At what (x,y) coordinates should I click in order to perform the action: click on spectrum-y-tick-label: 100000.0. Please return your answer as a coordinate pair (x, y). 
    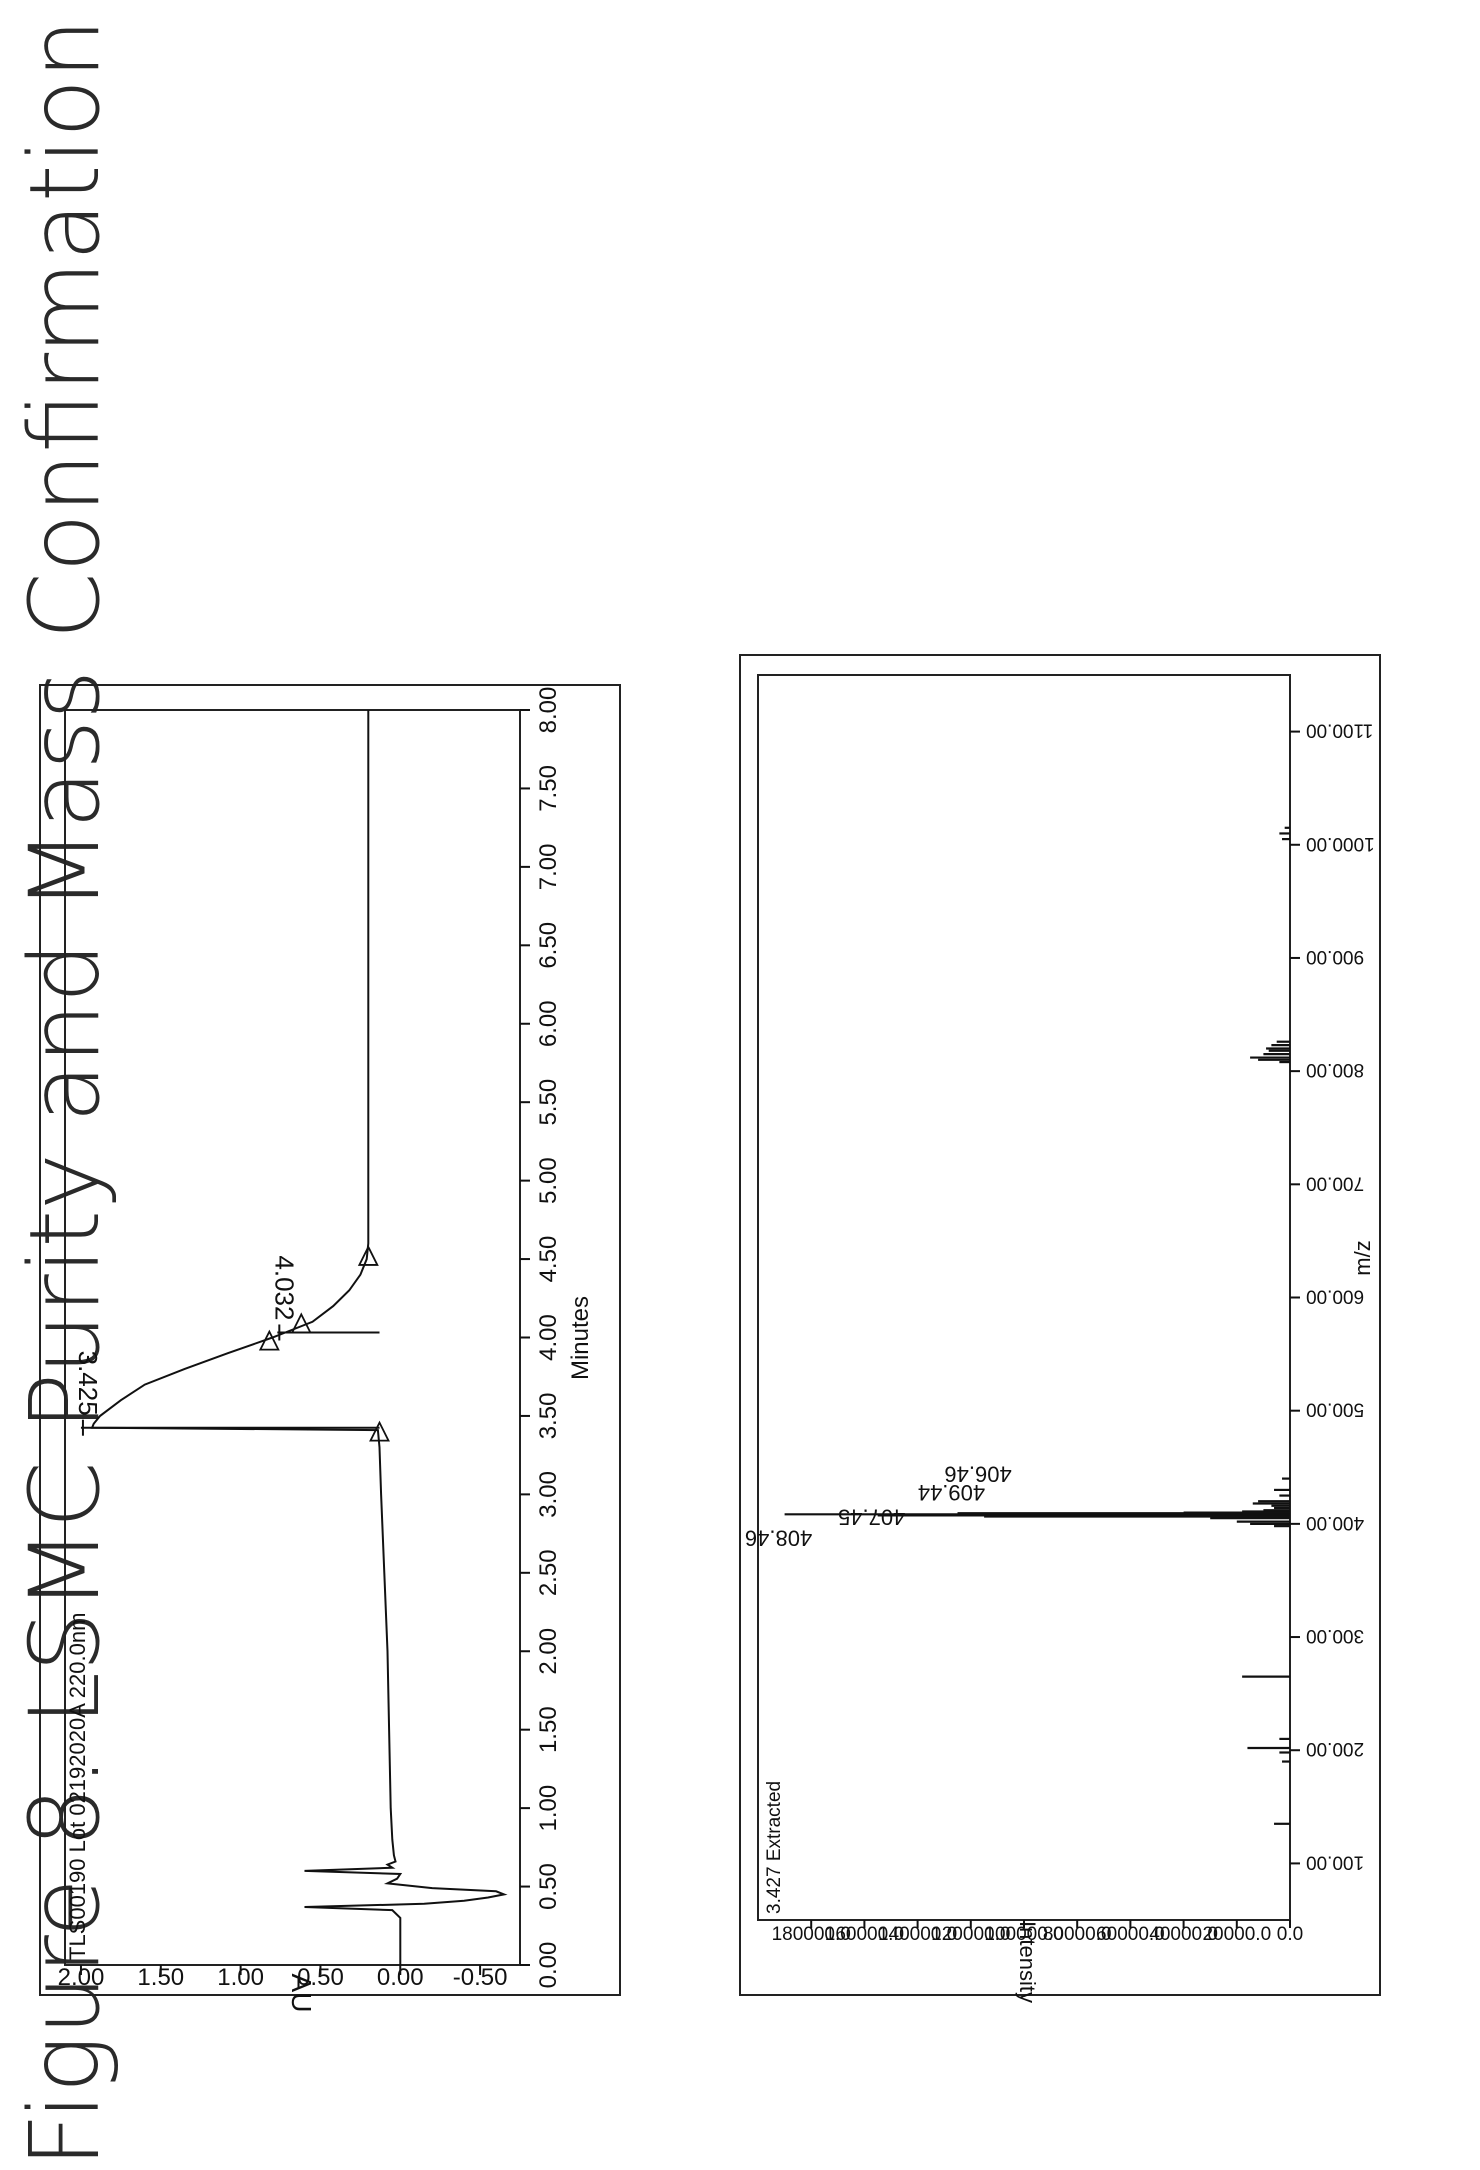
    Looking at the image, I should click on (1023, 1934).